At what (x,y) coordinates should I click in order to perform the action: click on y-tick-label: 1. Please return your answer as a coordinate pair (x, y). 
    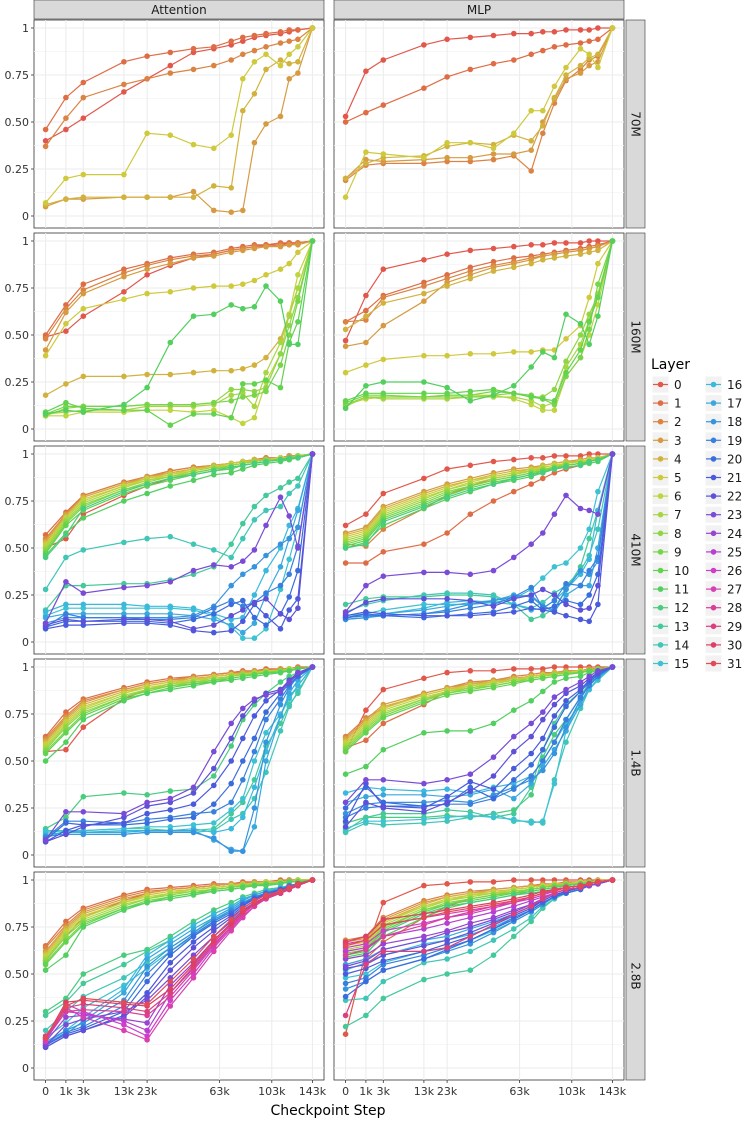
    Looking at the image, I should click on (25, 28).